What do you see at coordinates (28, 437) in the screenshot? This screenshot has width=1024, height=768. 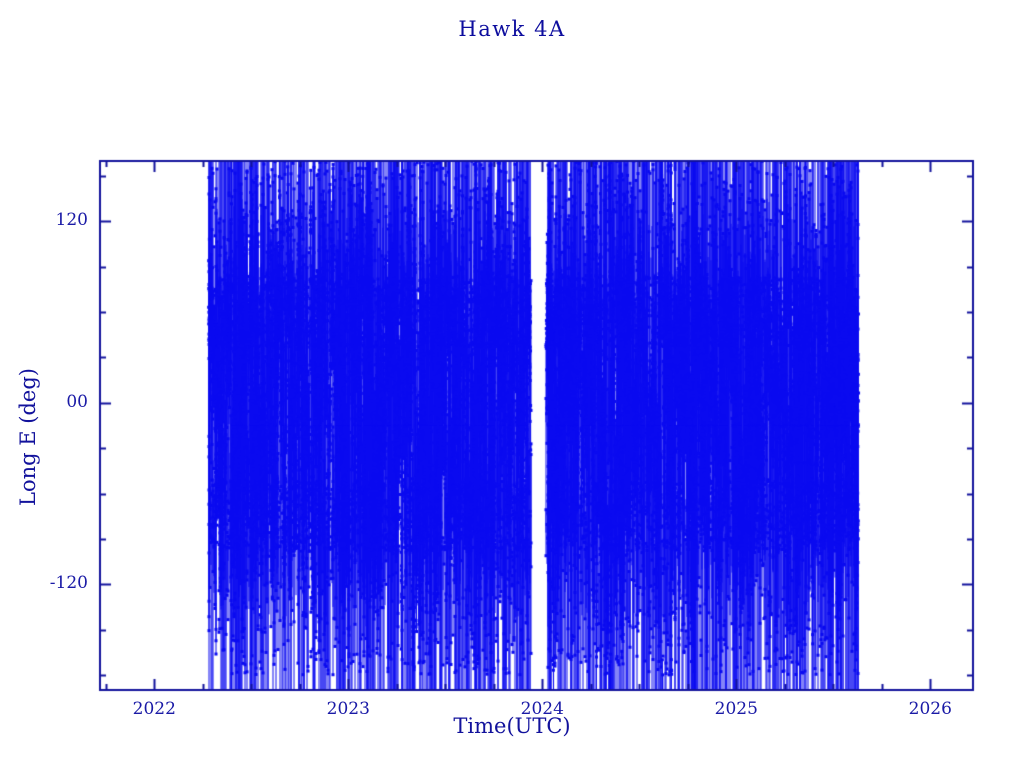 I see `y-axis-title: Long E (deg)` at bounding box center [28, 437].